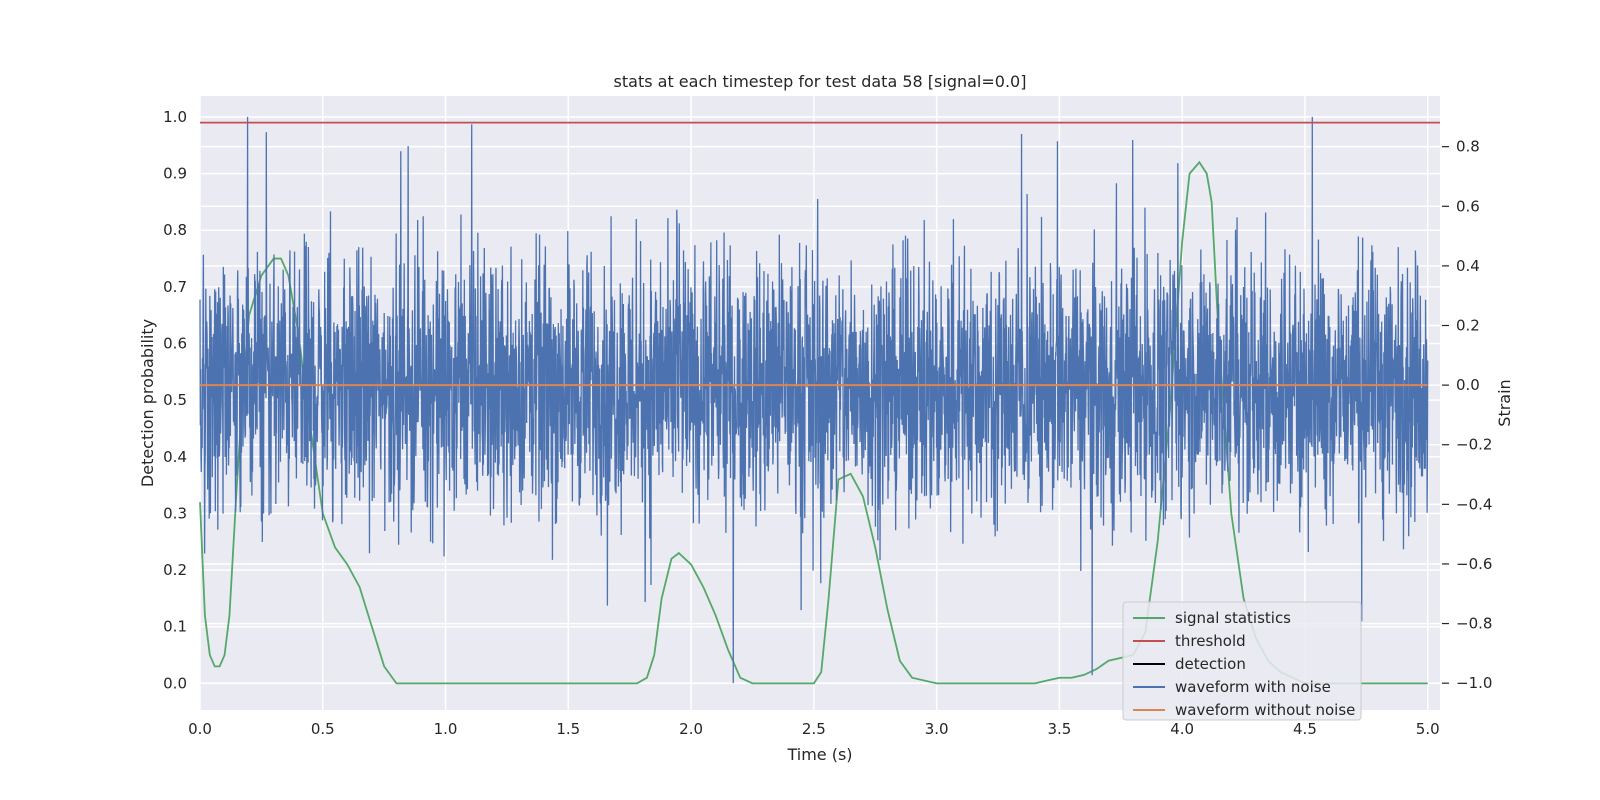 Image resolution: width=1600 pixels, height=800 pixels. I want to click on legend-label: waveform without noise, so click(1265, 710).